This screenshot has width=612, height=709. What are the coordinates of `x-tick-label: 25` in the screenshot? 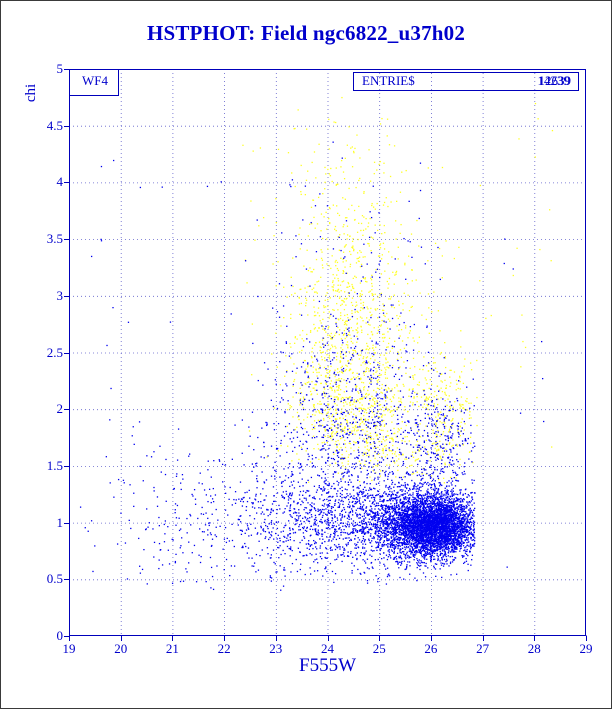 It's located at (379, 648).